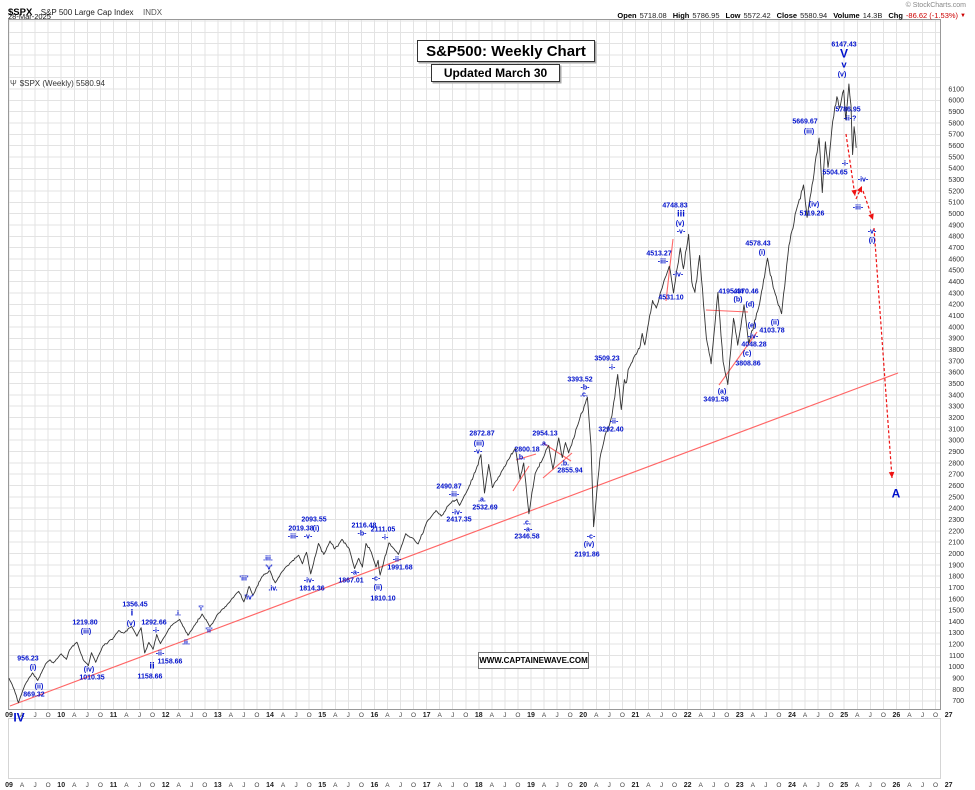 This screenshot has height=790, width=975. I want to click on wave-label: (v), so click(131, 624).